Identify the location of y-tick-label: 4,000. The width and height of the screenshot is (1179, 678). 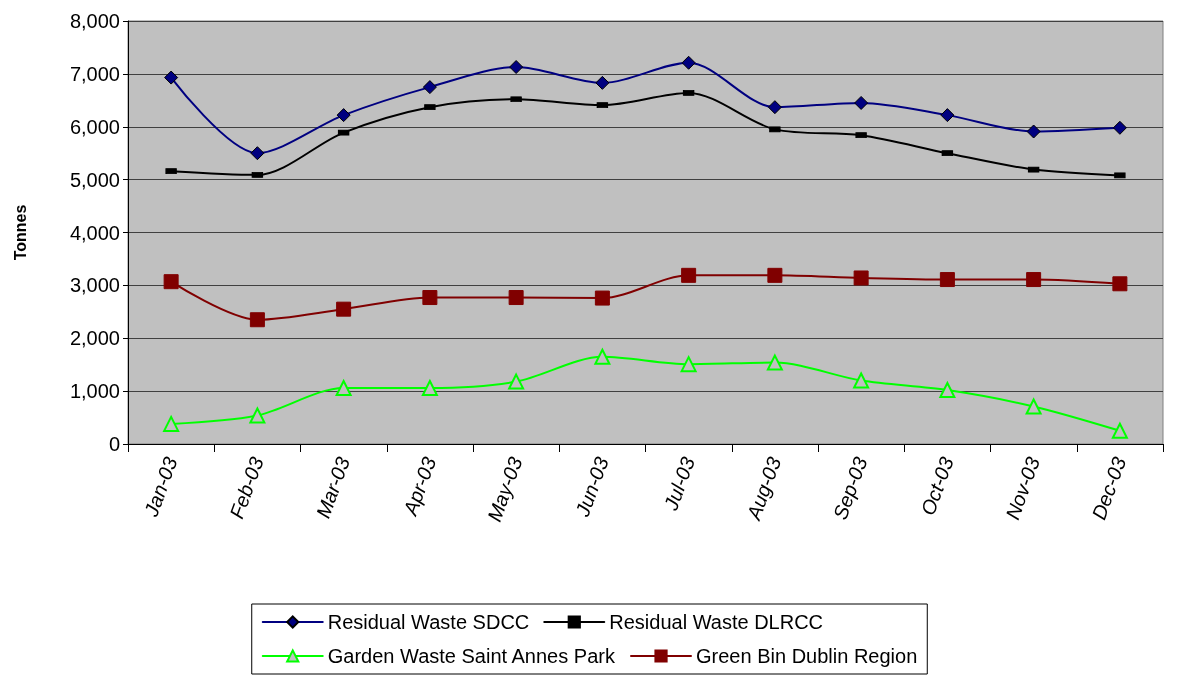
(94, 232).